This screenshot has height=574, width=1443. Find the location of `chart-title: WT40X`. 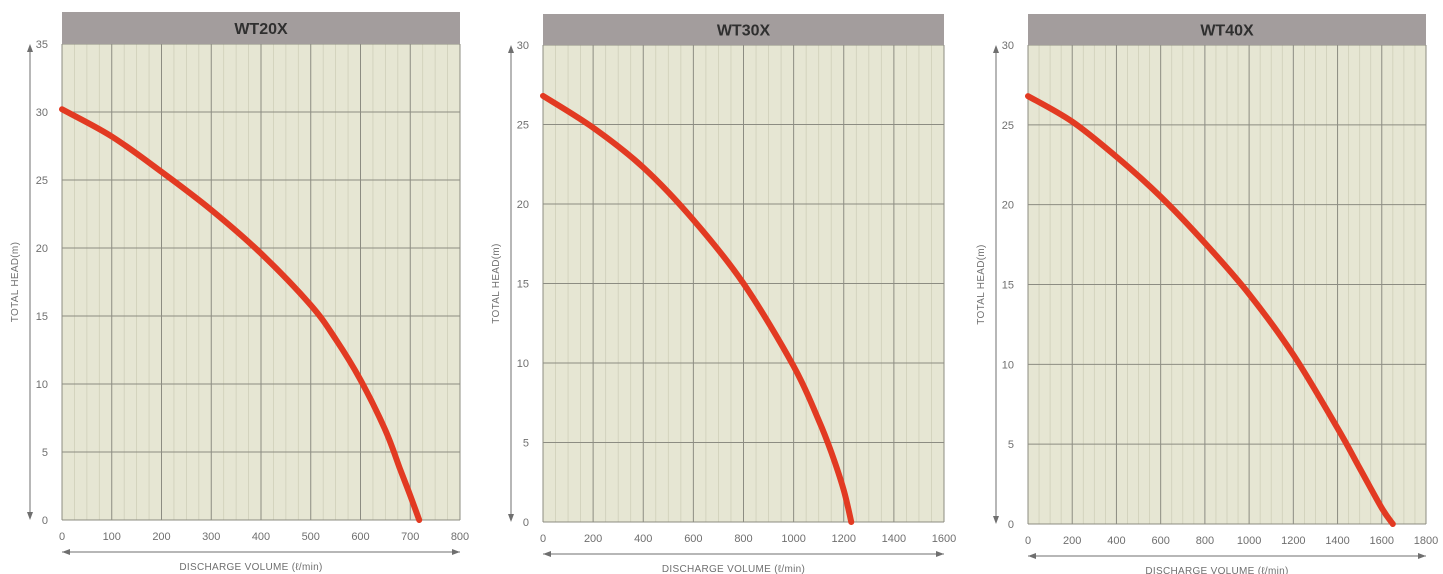

chart-title: WT40X is located at coordinates (1227, 31).